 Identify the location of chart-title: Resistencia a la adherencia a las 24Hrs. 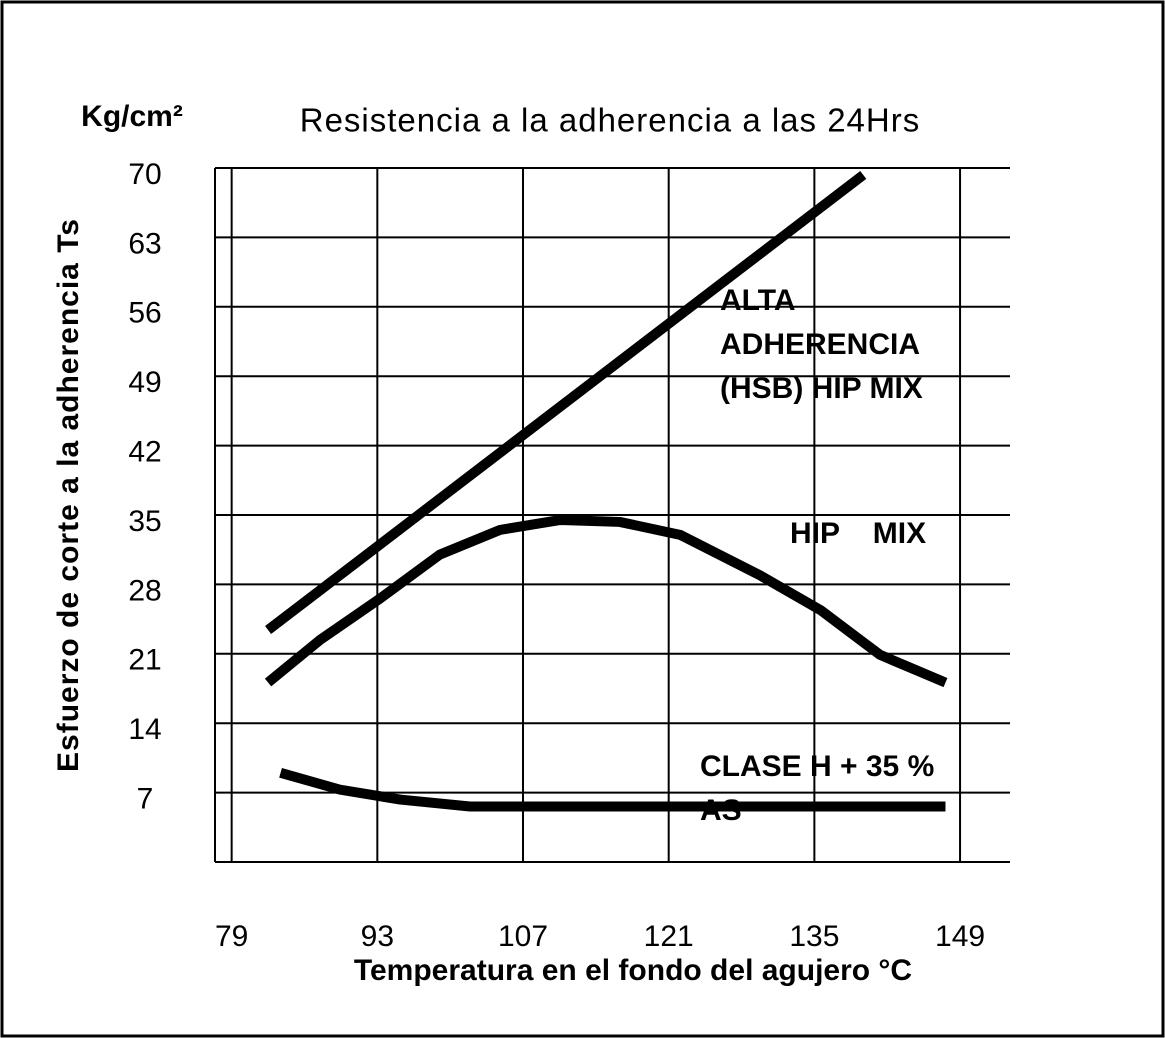
(610, 120).